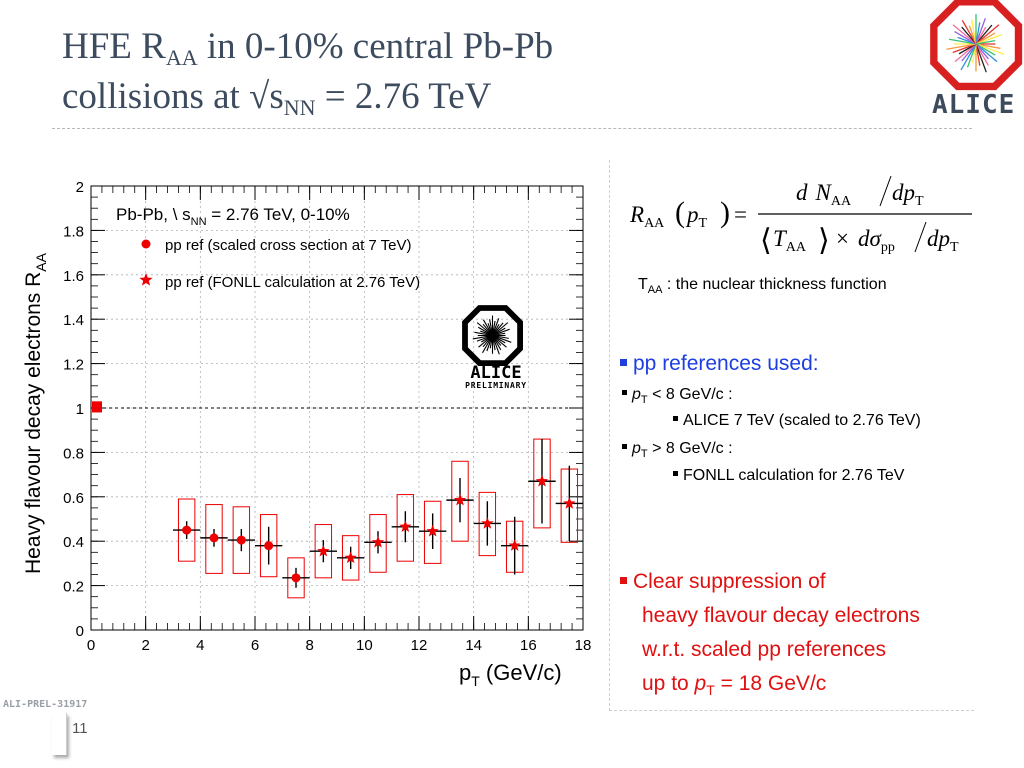 The image size is (1024, 768). Describe the element at coordinates (73, 542) in the screenshot. I see `y-tick-label: 0.4` at that location.